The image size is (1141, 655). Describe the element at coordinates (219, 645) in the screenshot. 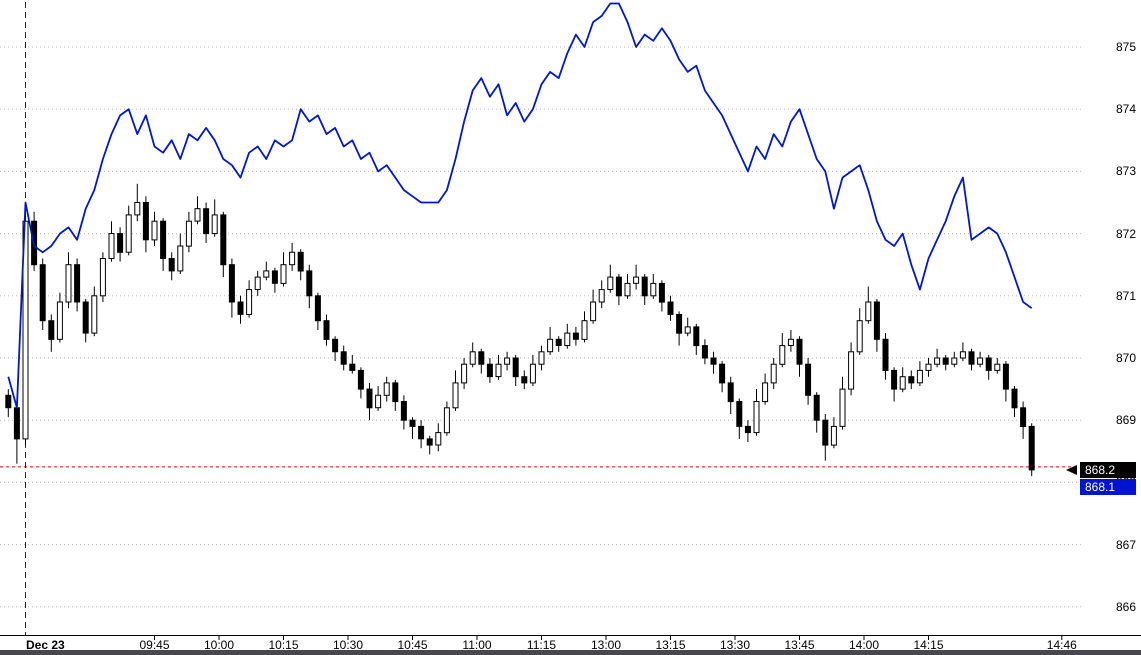

I see `x-axis-label: 10:00` at that location.